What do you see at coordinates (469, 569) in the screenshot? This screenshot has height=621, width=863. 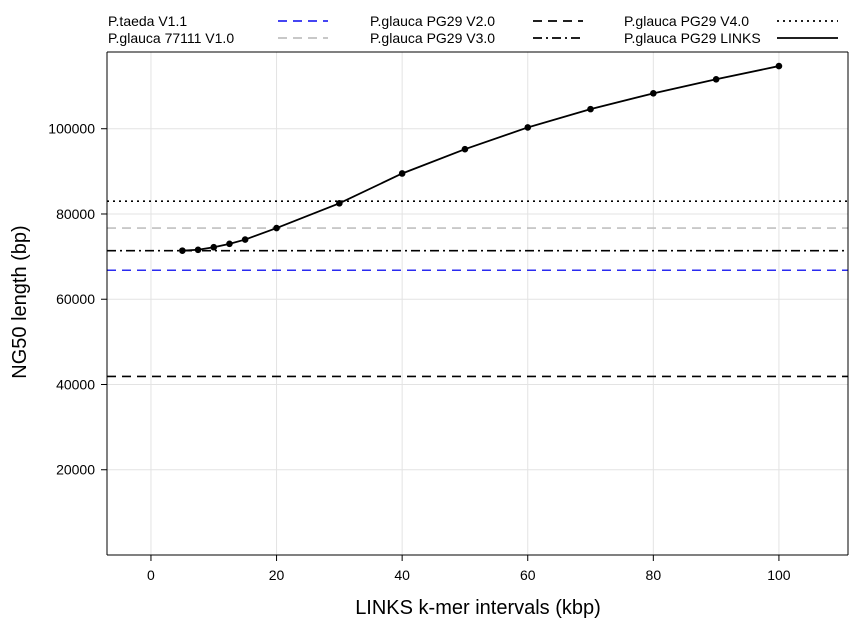 I see `x-tick-labels: 0 20 40 60 80 100` at bounding box center [469, 569].